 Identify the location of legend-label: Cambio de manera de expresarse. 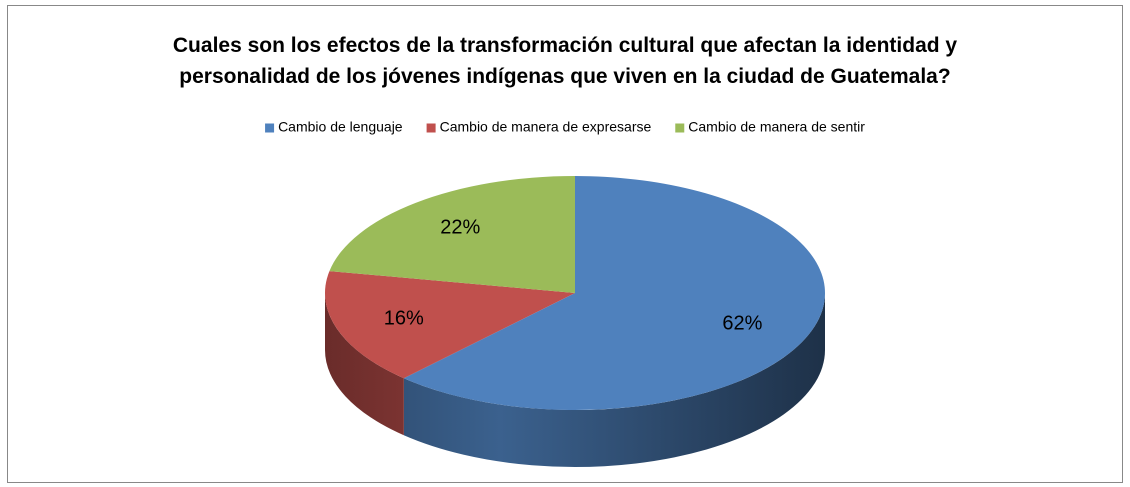
(546, 127).